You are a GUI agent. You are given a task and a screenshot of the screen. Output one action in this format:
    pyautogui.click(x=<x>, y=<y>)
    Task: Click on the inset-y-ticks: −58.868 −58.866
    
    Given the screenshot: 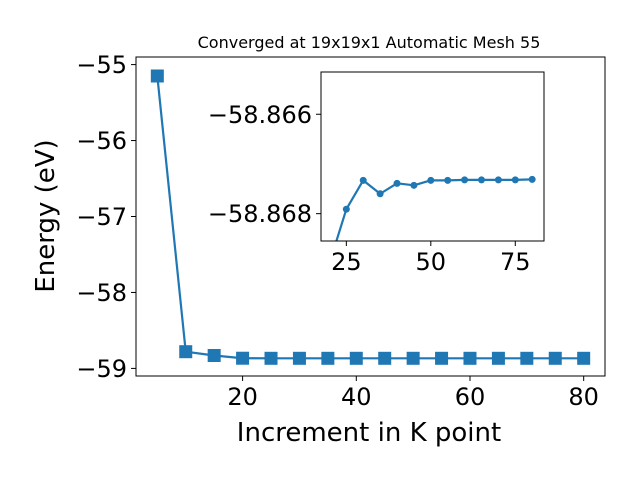 What is the action you would take?
    pyautogui.click(x=264, y=164)
    